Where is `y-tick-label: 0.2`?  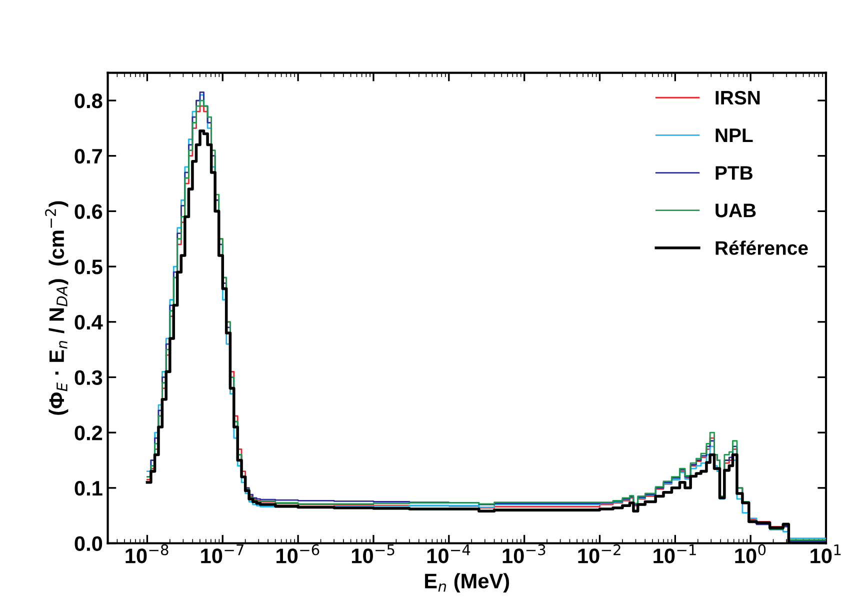
y-tick-label: 0.2 is located at coordinates (88, 433).